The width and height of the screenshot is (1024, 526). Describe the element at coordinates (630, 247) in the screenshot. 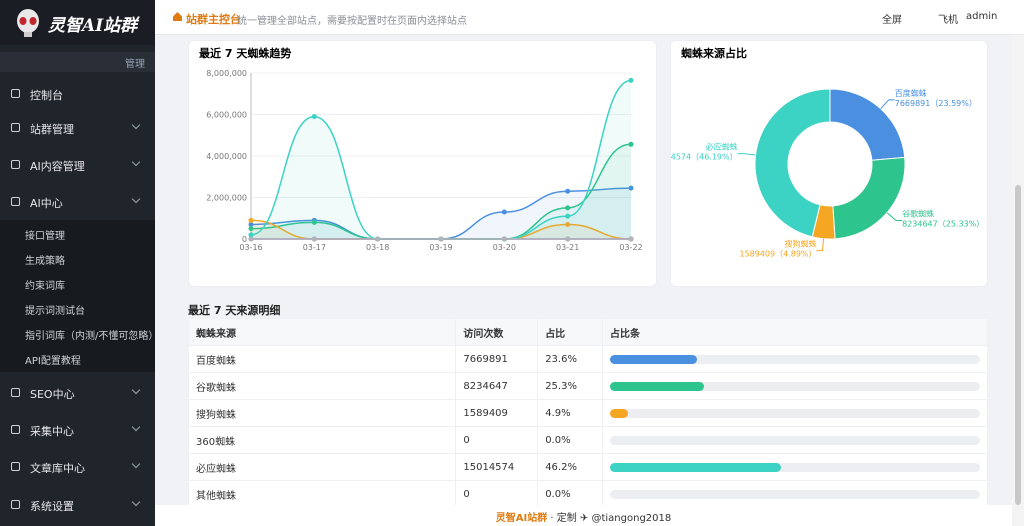

I see `x-tick-label: 03-22` at that location.